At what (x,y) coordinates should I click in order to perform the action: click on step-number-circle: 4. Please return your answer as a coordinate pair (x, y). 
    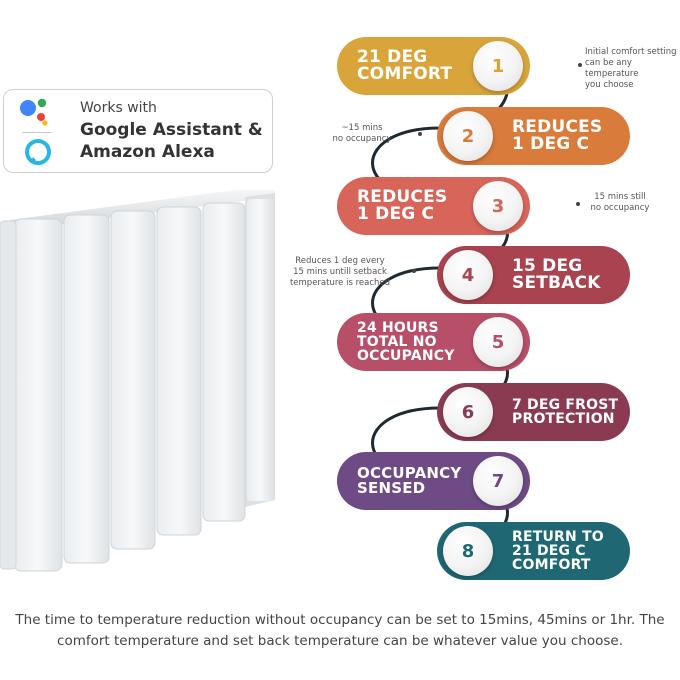
    Looking at the image, I should click on (468, 275).